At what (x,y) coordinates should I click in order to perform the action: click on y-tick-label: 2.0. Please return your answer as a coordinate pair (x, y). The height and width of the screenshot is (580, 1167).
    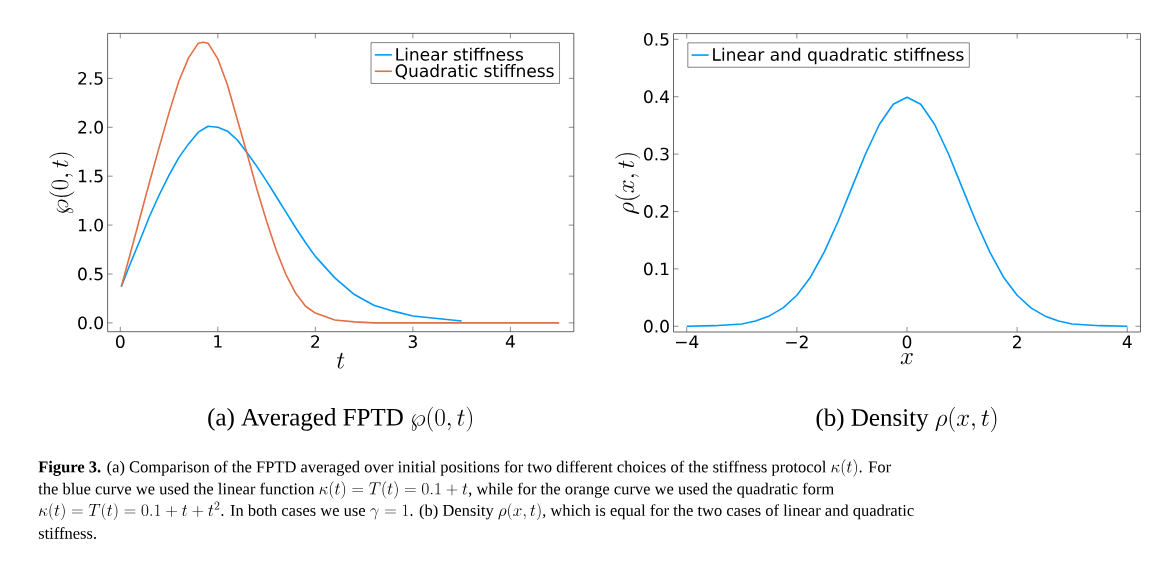
    Looking at the image, I should click on (90, 127).